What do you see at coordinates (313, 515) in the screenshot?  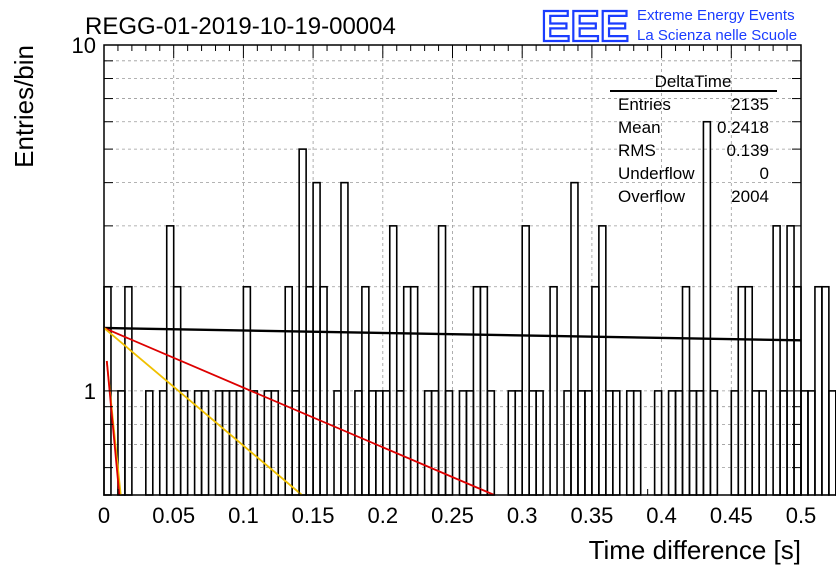 I see `x-tick-label: 0.15` at bounding box center [313, 515].